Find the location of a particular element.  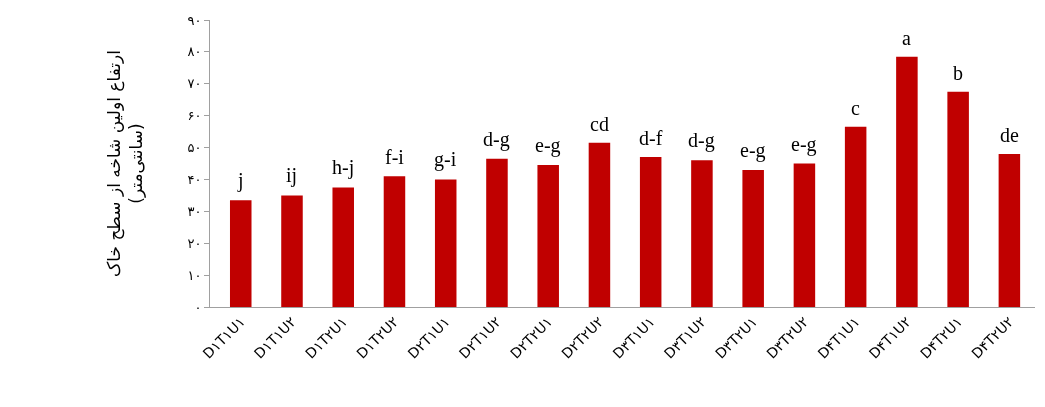

y-tick-label: ۳۰ is located at coordinates (194, 211).